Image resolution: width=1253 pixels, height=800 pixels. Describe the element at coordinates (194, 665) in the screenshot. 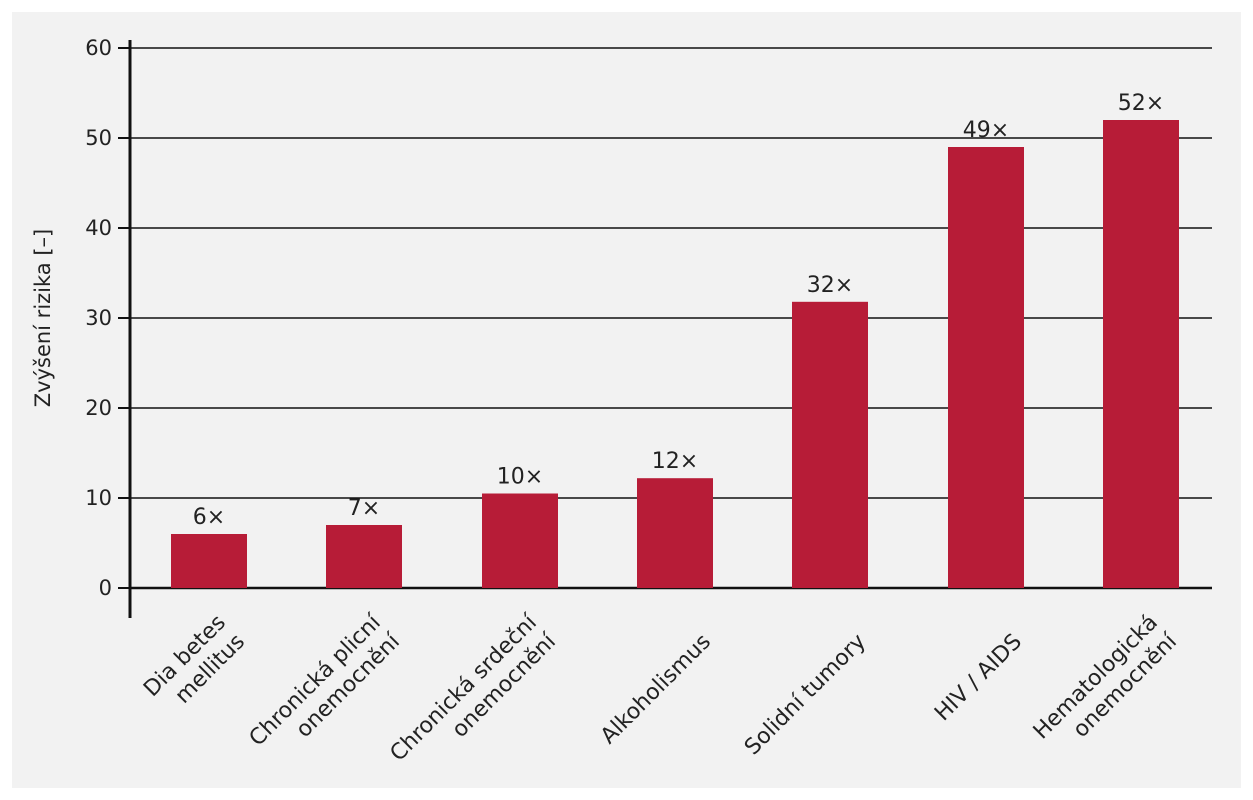

I see `x-tick-label: Dia betesmellitus` at that location.